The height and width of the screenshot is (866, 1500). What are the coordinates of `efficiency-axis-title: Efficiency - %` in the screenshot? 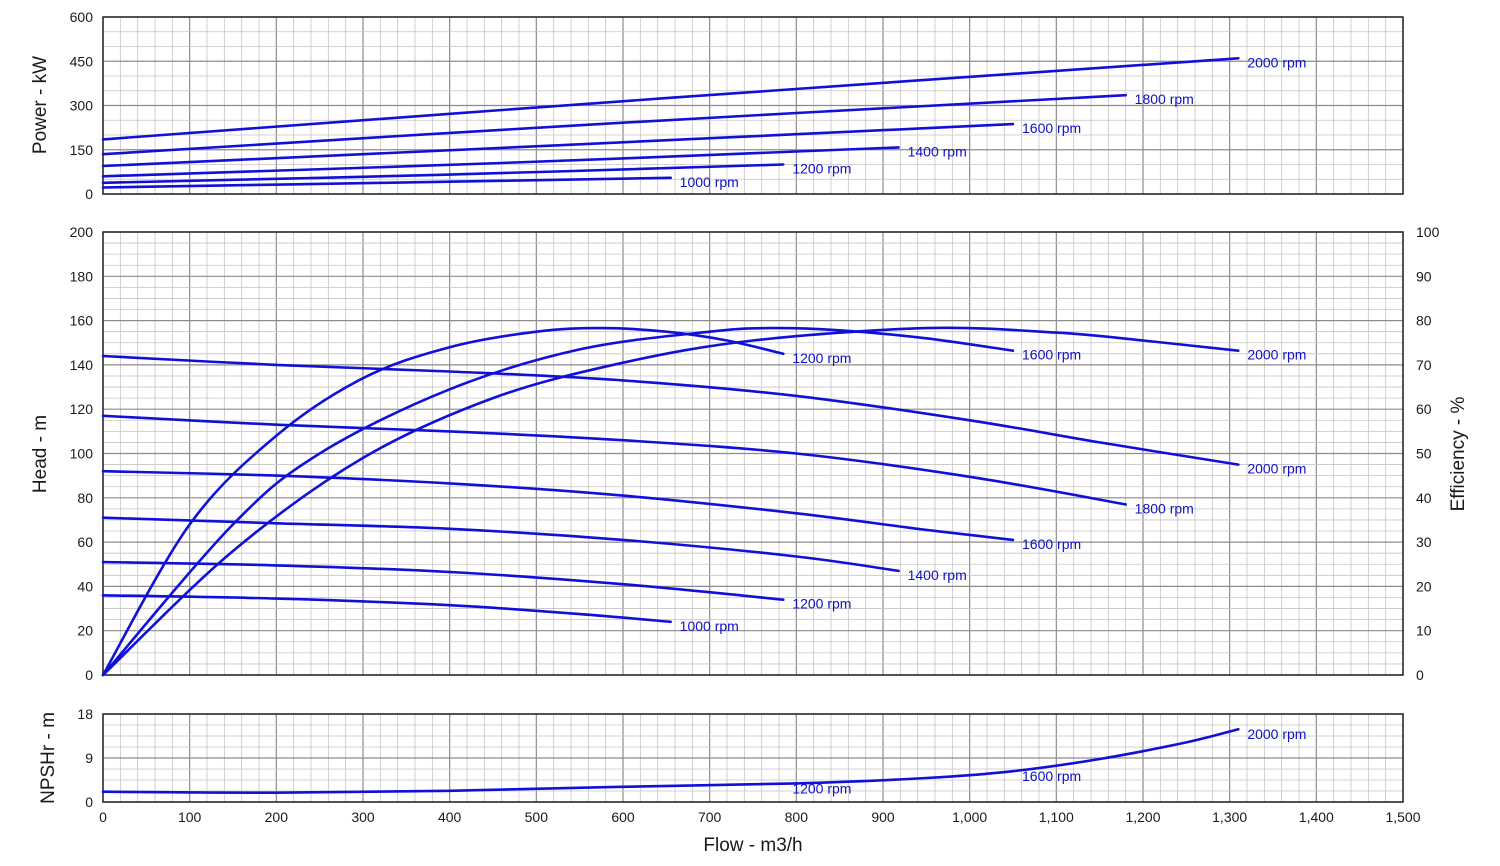 It's located at (1458, 454).